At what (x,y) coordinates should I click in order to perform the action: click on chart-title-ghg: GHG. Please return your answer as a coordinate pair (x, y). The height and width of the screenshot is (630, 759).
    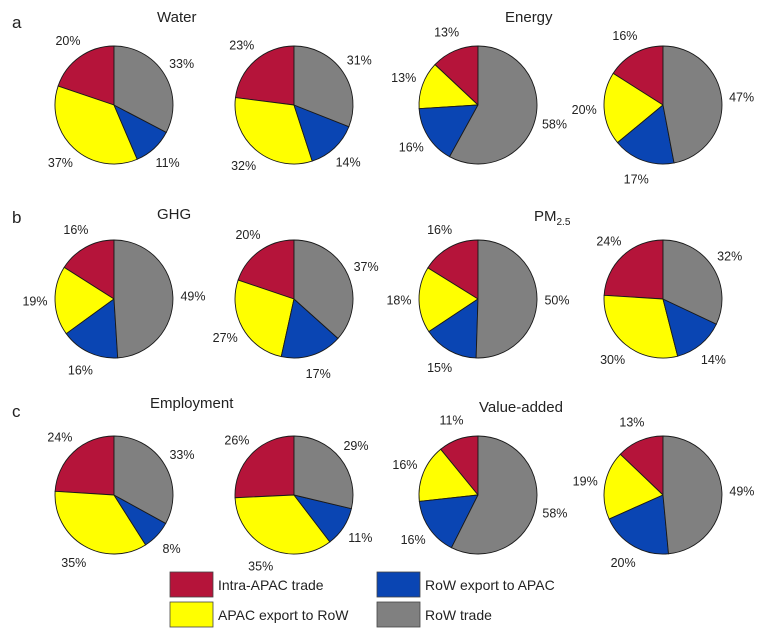
    Looking at the image, I should click on (174, 214).